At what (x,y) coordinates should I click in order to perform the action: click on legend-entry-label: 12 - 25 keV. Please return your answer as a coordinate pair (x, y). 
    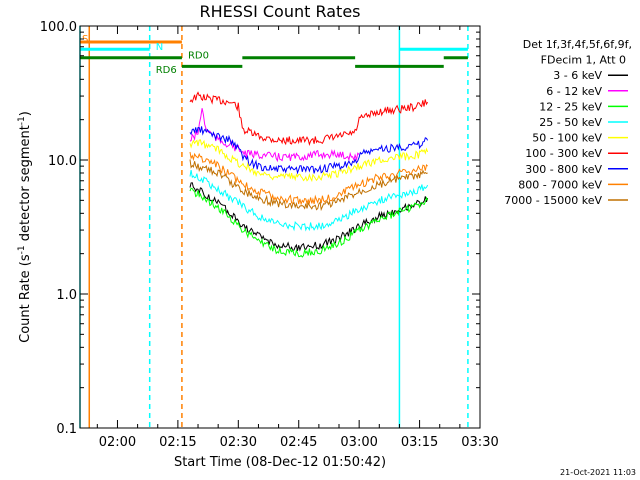
    Looking at the image, I should click on (570, 106).